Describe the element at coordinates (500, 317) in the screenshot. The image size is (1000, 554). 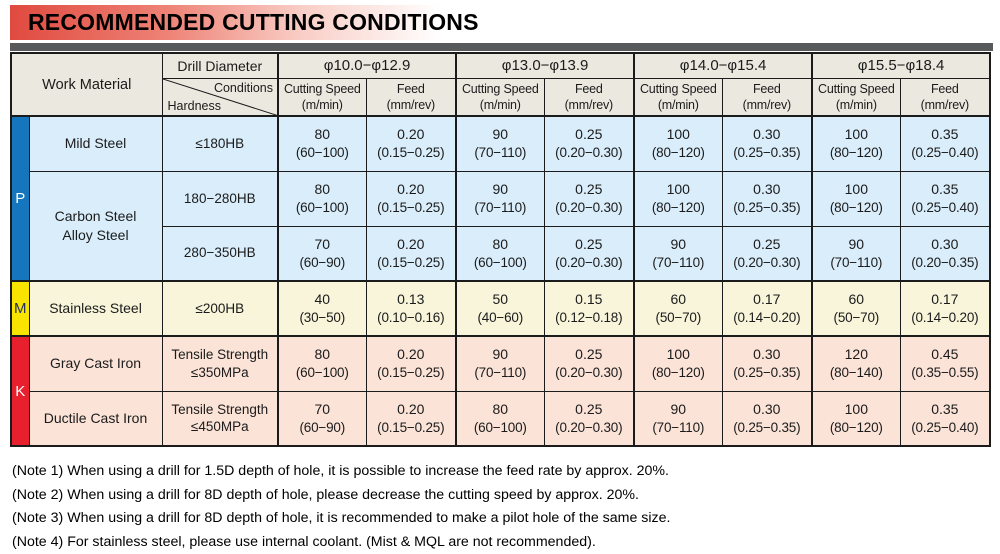
I see `cutting-speed-cell-range: (40−60)` at that location.